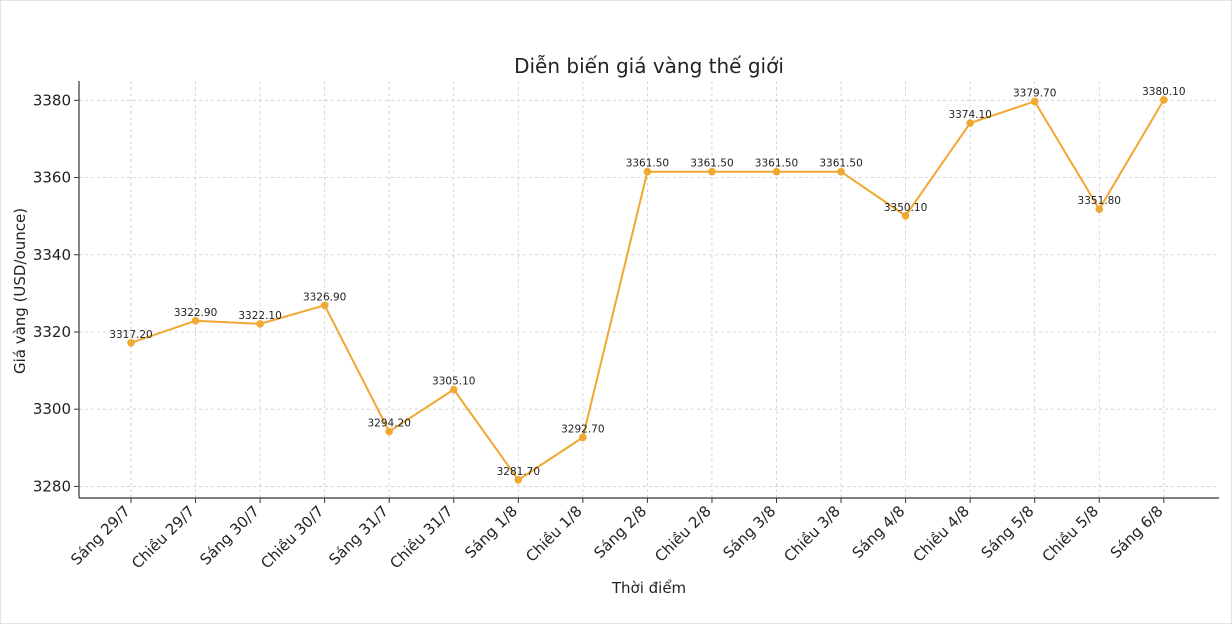 This screenshot has height=625, width=1232. Describe the element at coordinates (421, 537) in the screenshot. I see `x-tick-label: Chiều 31/7` at that location.